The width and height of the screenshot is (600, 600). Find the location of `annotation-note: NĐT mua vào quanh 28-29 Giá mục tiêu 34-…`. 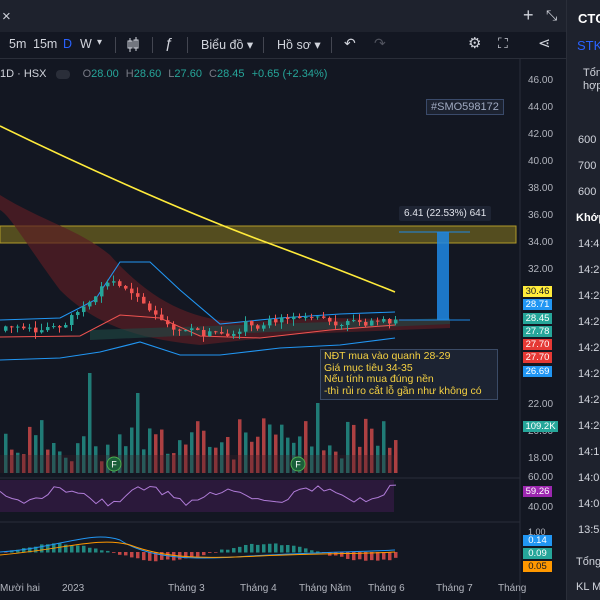

annotation-note: NĐT mua vào quanh 28-29 Giá mục tiêu 34-… is located at coordinates (409, 374).